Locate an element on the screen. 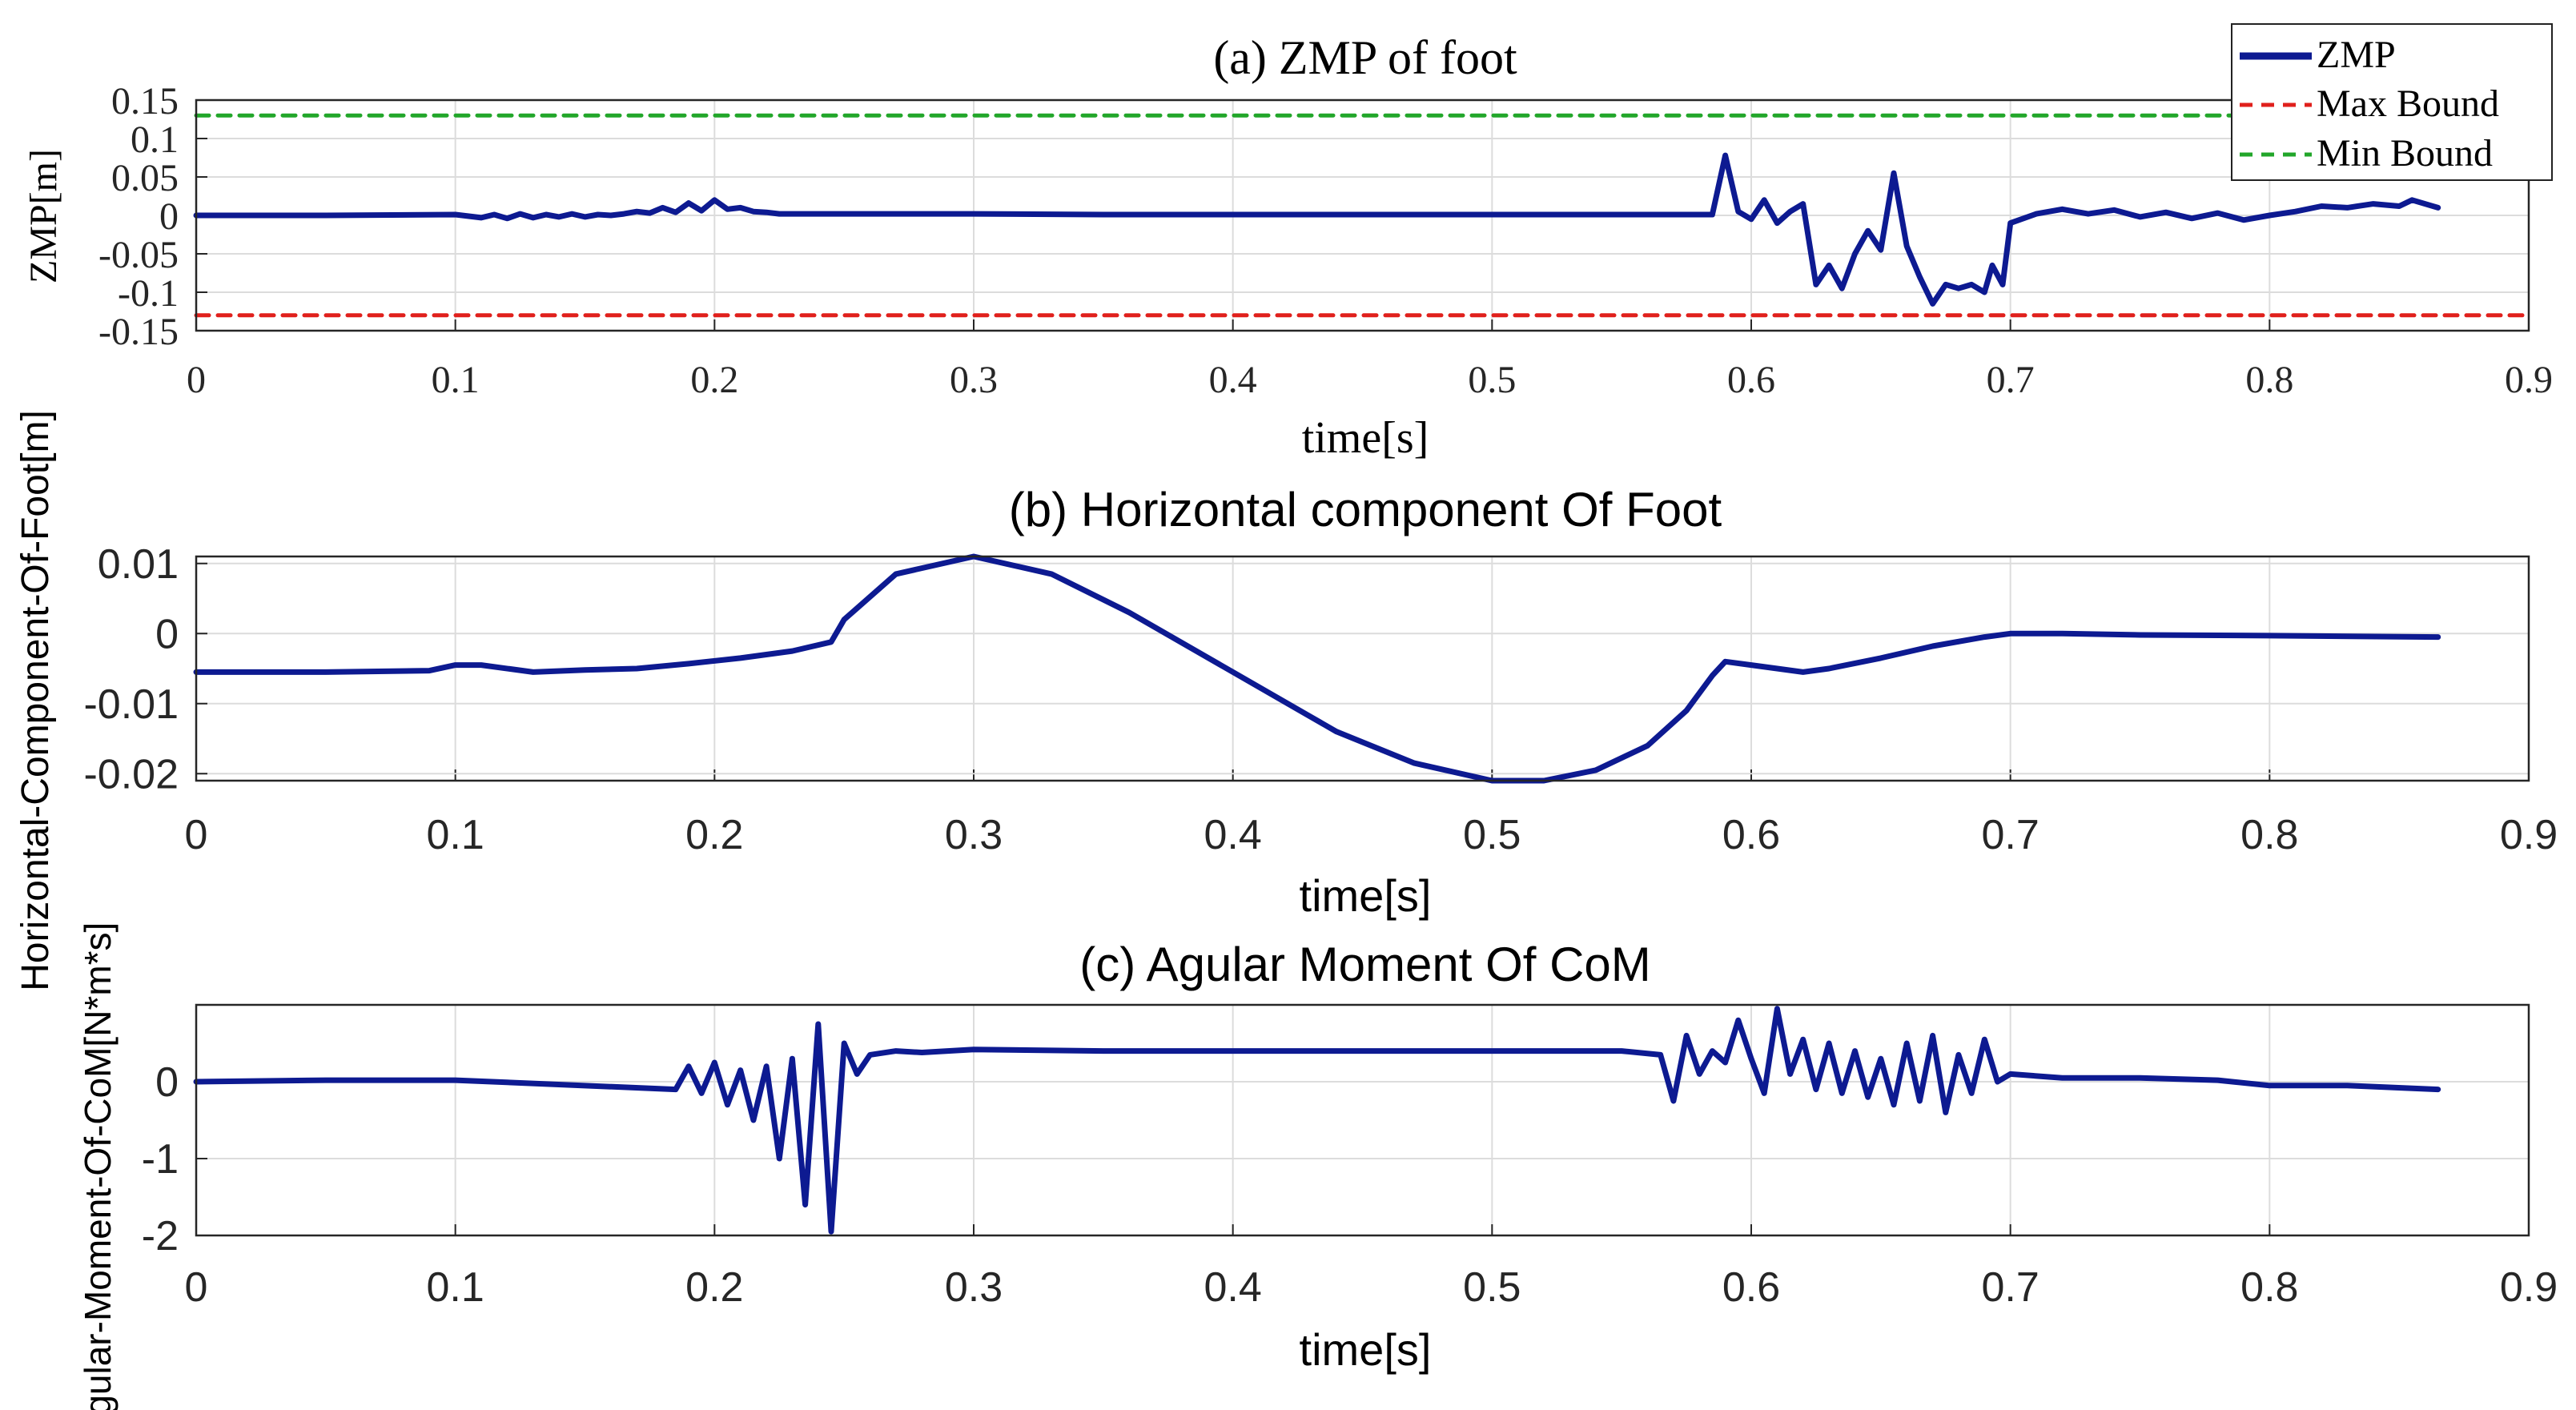 The height and width of the screenshot is (1410, 2576). panel-c-xtick-label: 0.7 is located at coordinates (2011, 1287).